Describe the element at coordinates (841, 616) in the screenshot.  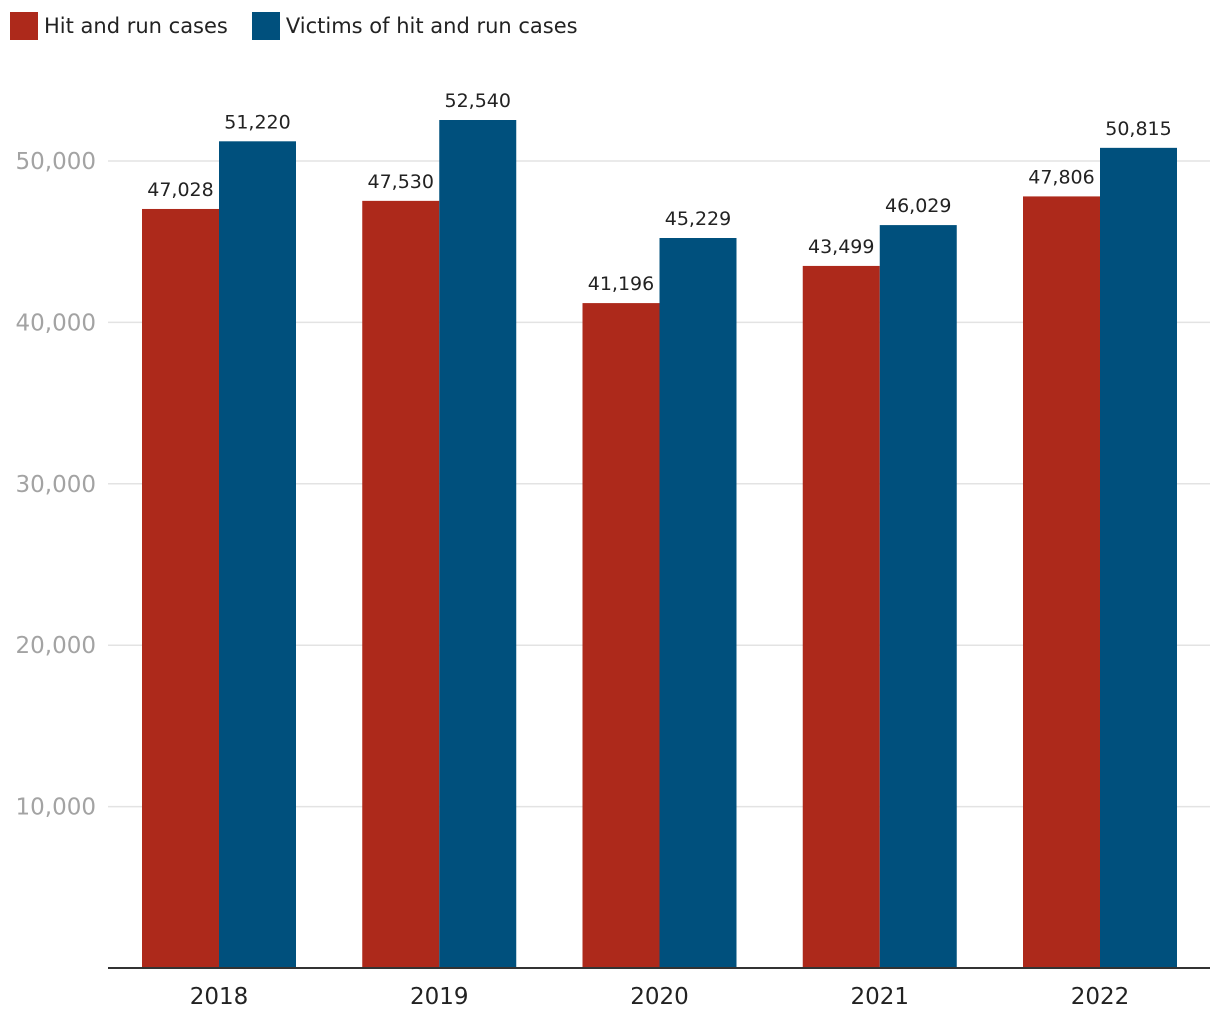
I see `bar-hit-and-run-2021` at that location.